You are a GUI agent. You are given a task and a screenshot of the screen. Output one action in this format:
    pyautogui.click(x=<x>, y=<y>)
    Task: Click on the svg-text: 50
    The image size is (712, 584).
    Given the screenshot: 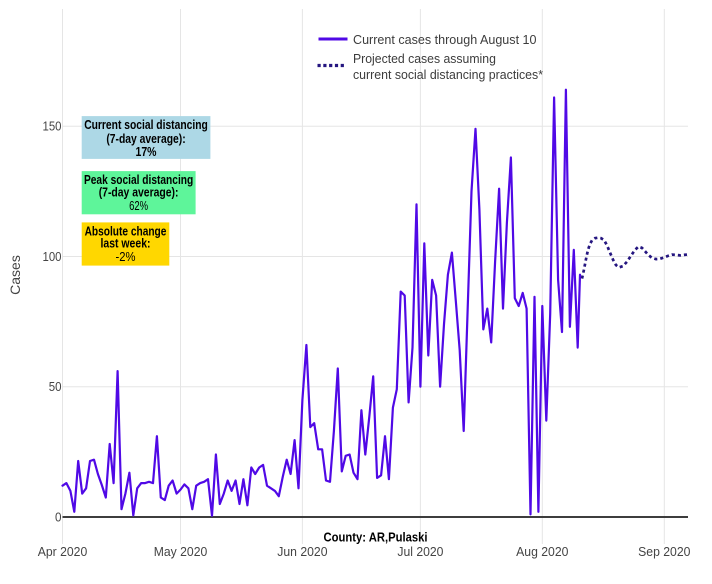 What is the action you would take?
    pyautogui.click(x=55, y=387)
    